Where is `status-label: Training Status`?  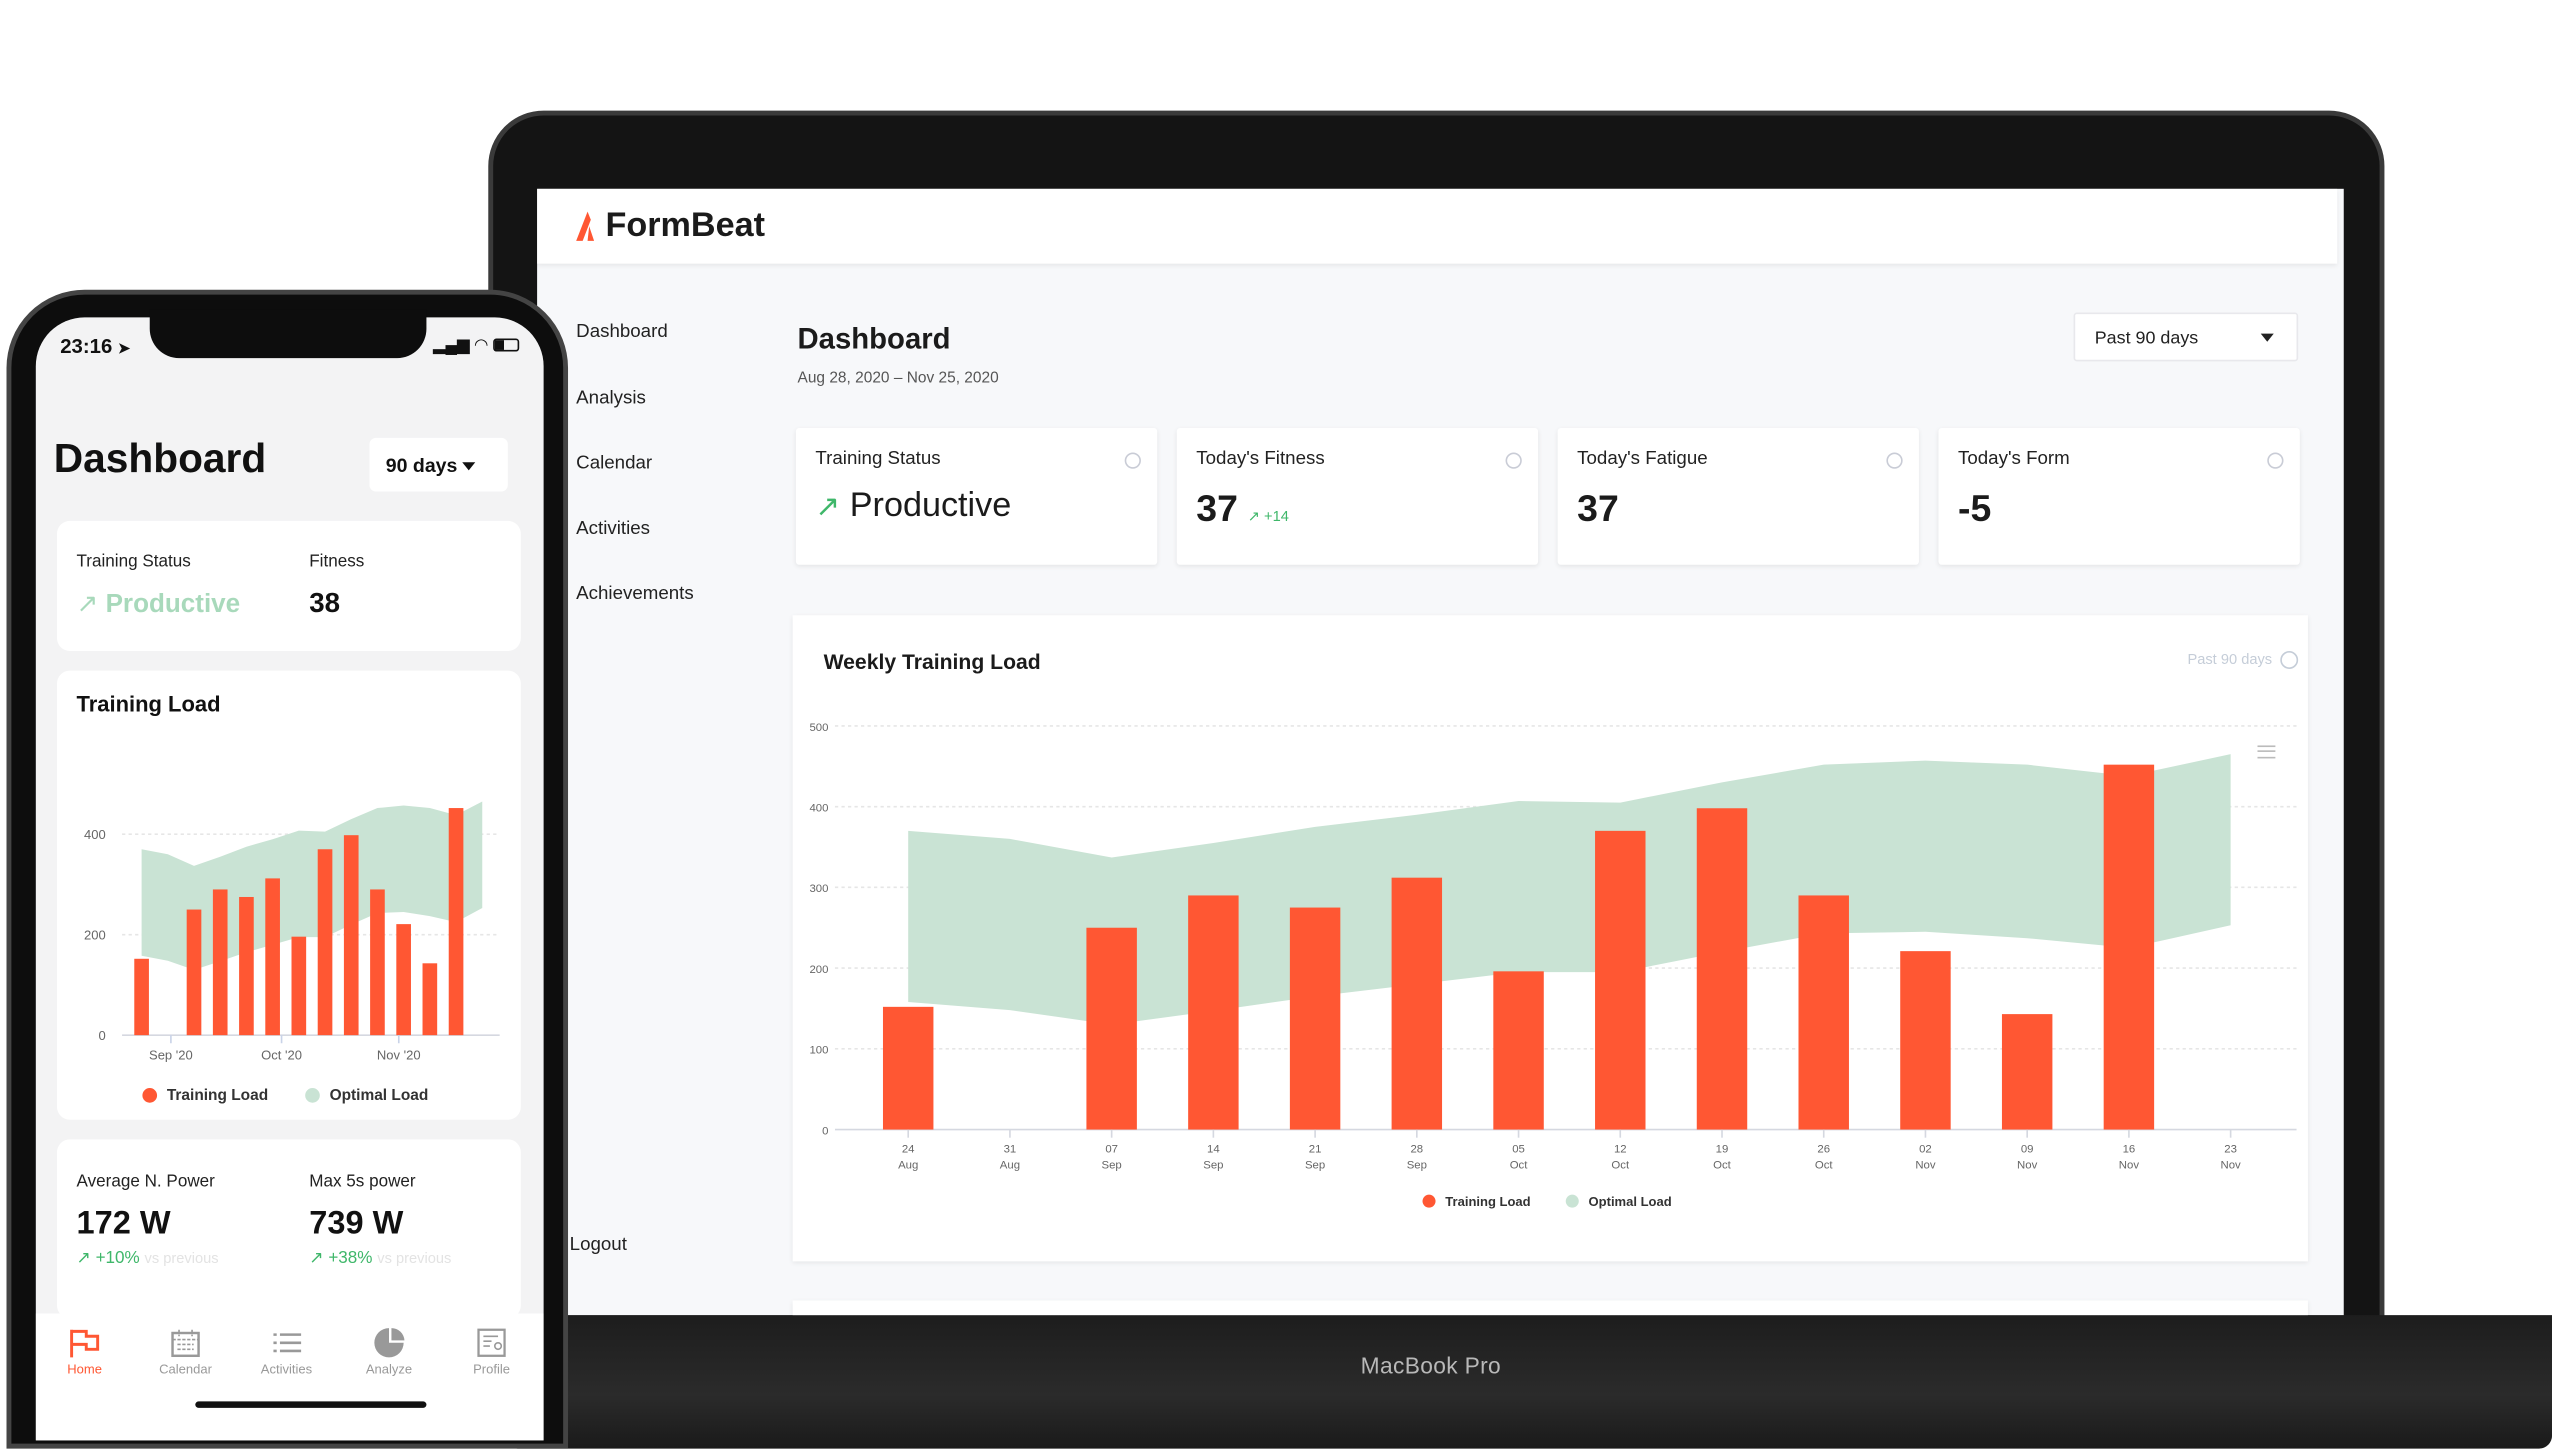 status-label: Training Status is located at coordinates (133, 561).